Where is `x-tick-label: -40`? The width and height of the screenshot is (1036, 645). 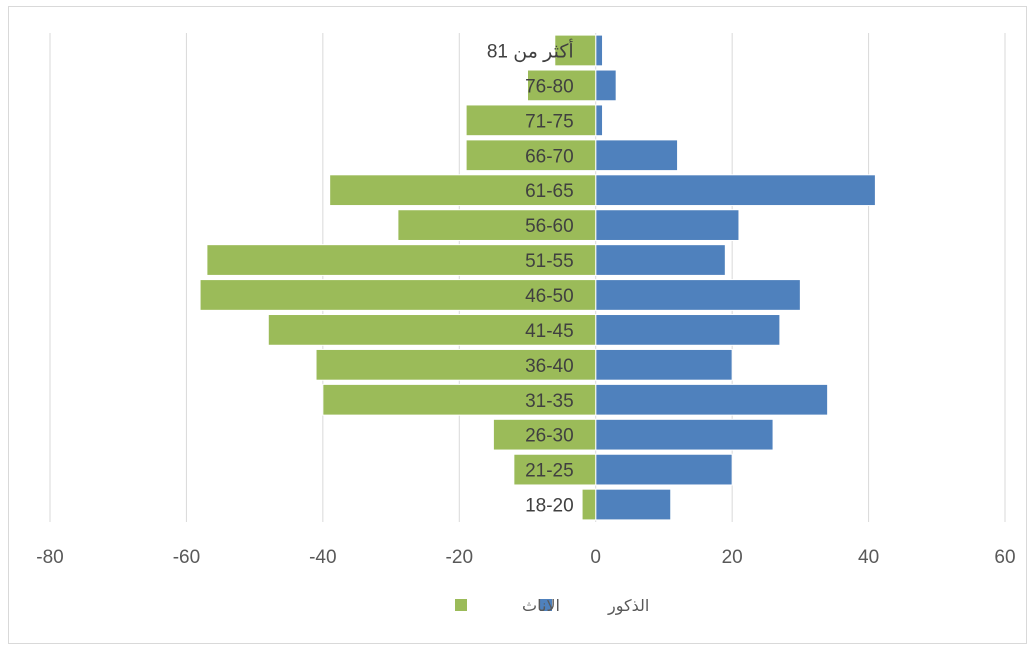
x-tick-label: -40 is located at coordinates (322, 557).